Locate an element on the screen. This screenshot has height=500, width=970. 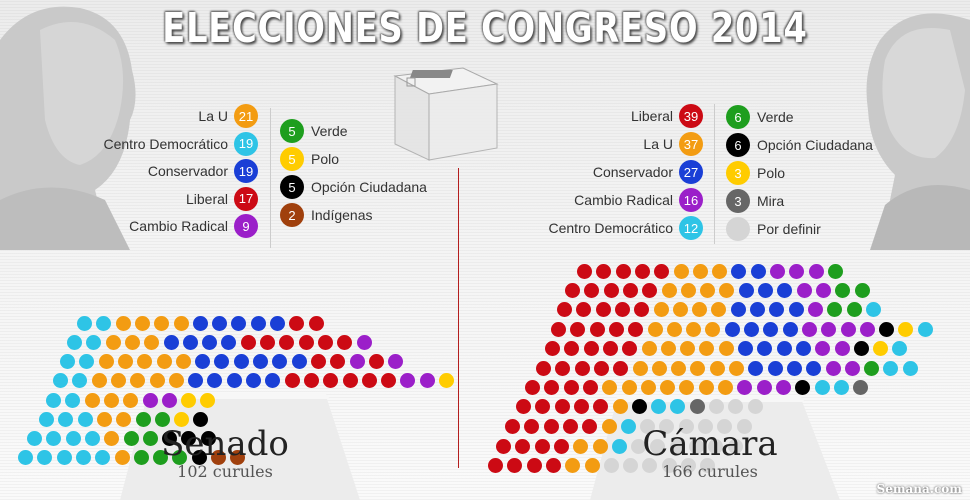
legend-item-opcion-ciudadana: 6 Opción Ciudadana is located at coordinates (799, 145).